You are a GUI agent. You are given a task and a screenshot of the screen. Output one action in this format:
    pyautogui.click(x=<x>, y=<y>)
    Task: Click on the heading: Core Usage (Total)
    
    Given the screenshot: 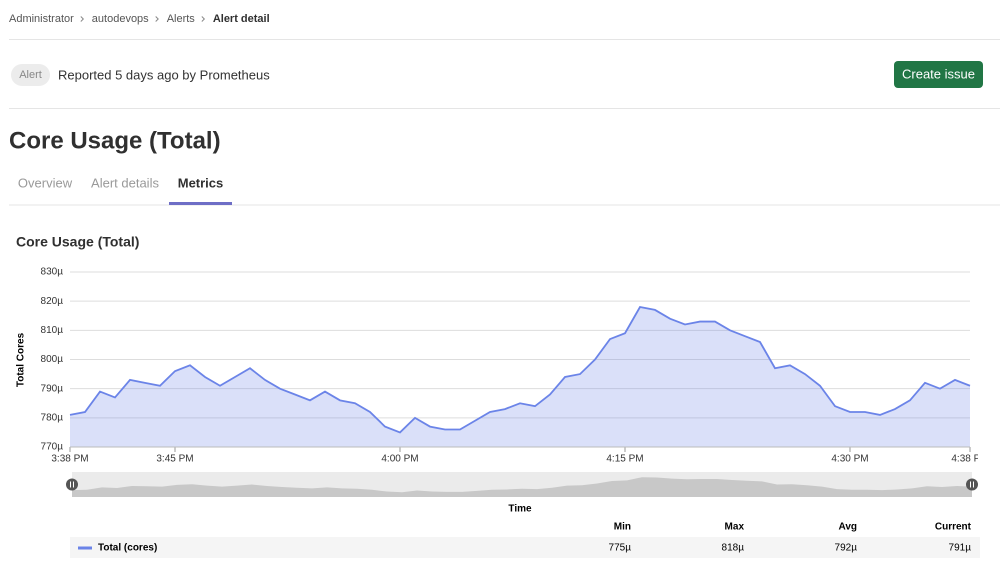 What is the action you would take?
    pyautogui.click(x=115, y=140)
    